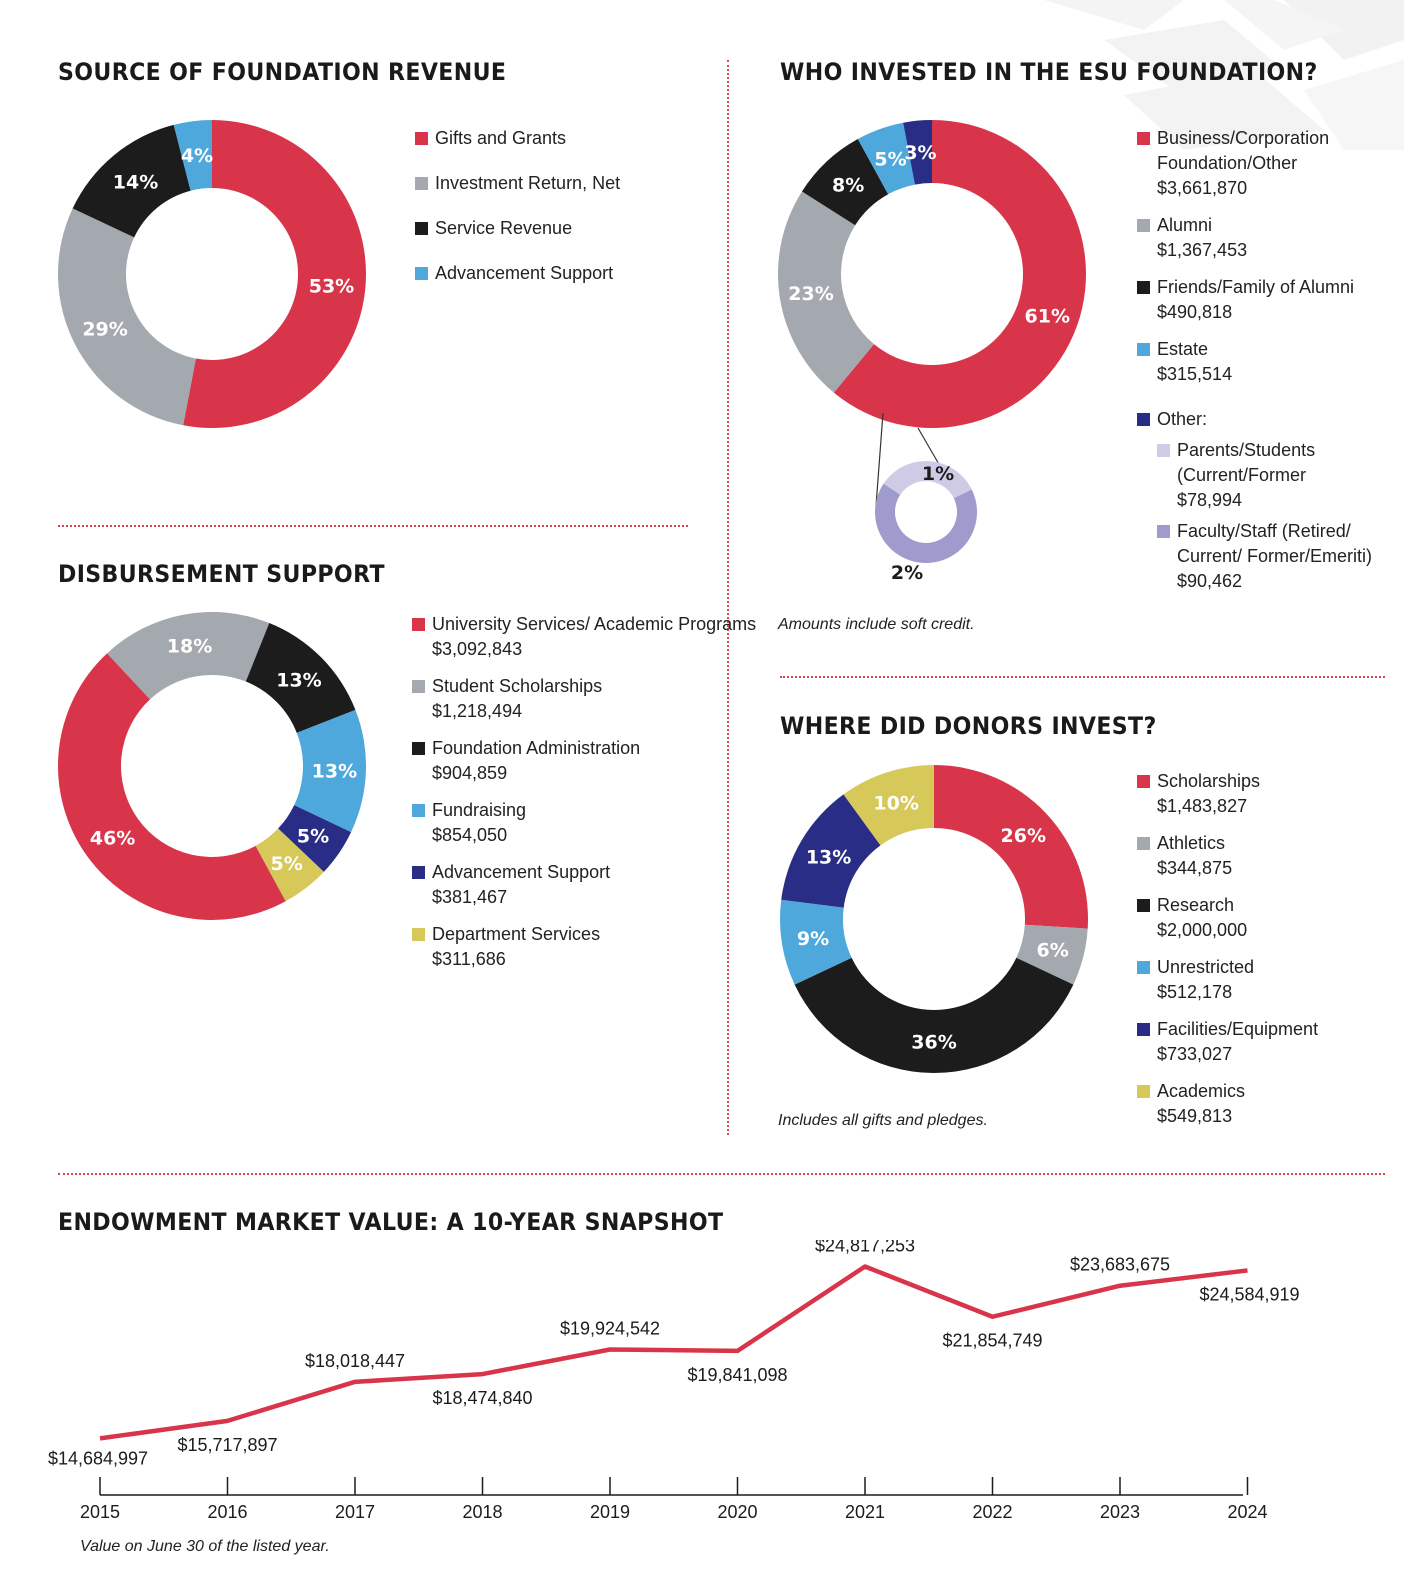  What do you see at coordinates (1227, 856) in the screenshot?
I see `donors-legend-item: Athletics $344,875` at bounding box center [1227, 856].